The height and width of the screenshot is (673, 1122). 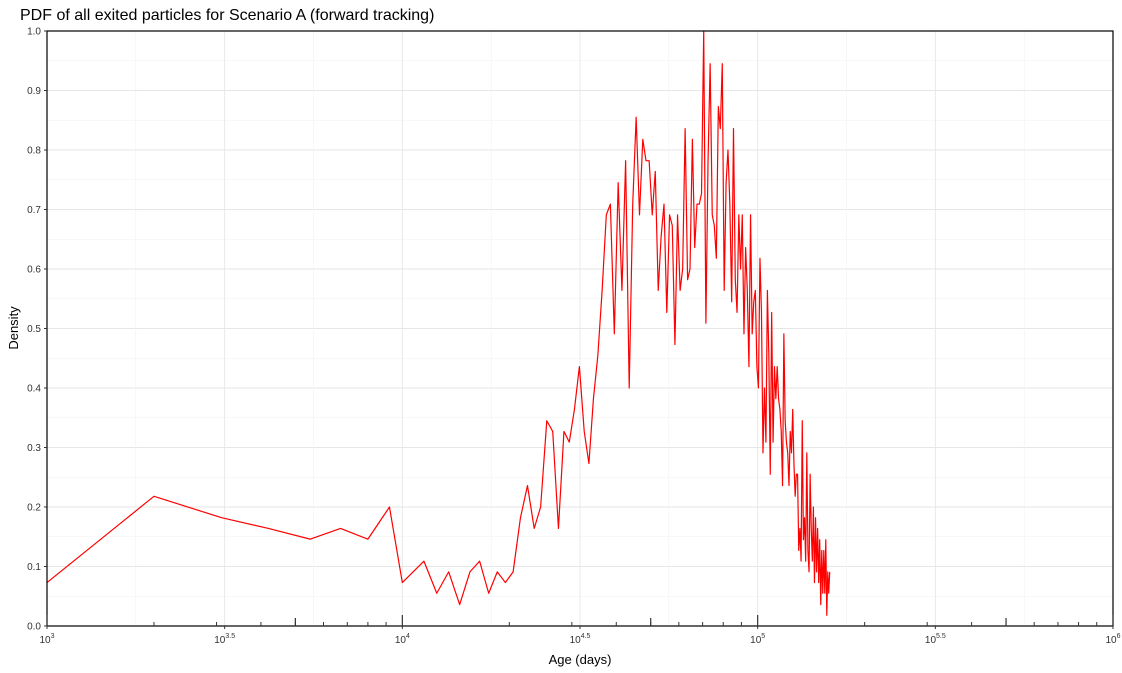 I want to click on y-tick-label: 0.0, so click(x=34, y=627).